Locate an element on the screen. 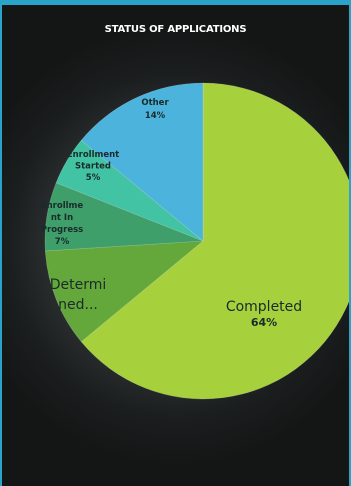 The width and height of the screenshot is (351, 486). pie-slice-determined is located at coordinates (124, 291).